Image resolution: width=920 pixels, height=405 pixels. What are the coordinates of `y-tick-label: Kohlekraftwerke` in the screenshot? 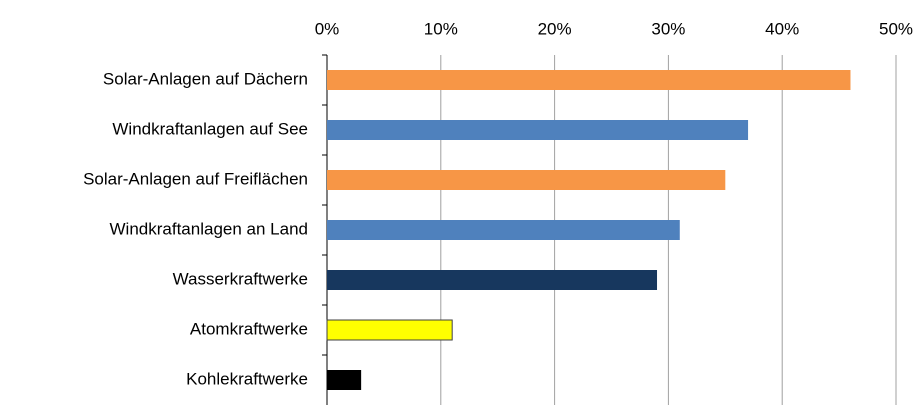 It's located at (247, 378).